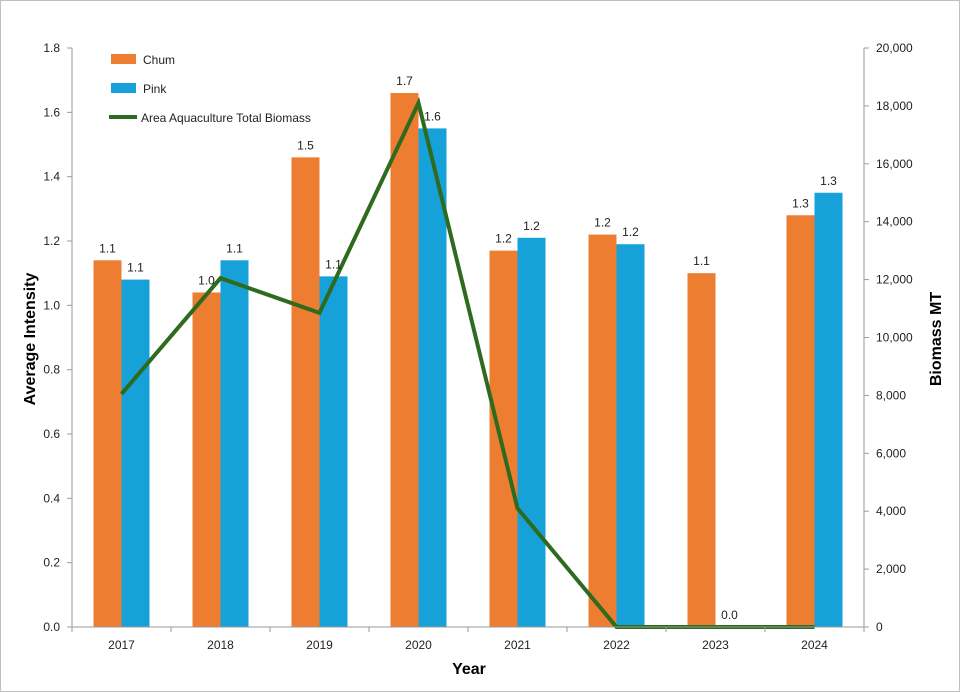 Image resolution: width=960 pixels, height=692 pixels. What do you see at coordinates (206, 459) in the screenshot?
I see `bar-chum-2018` at bounding box center [206, 459].